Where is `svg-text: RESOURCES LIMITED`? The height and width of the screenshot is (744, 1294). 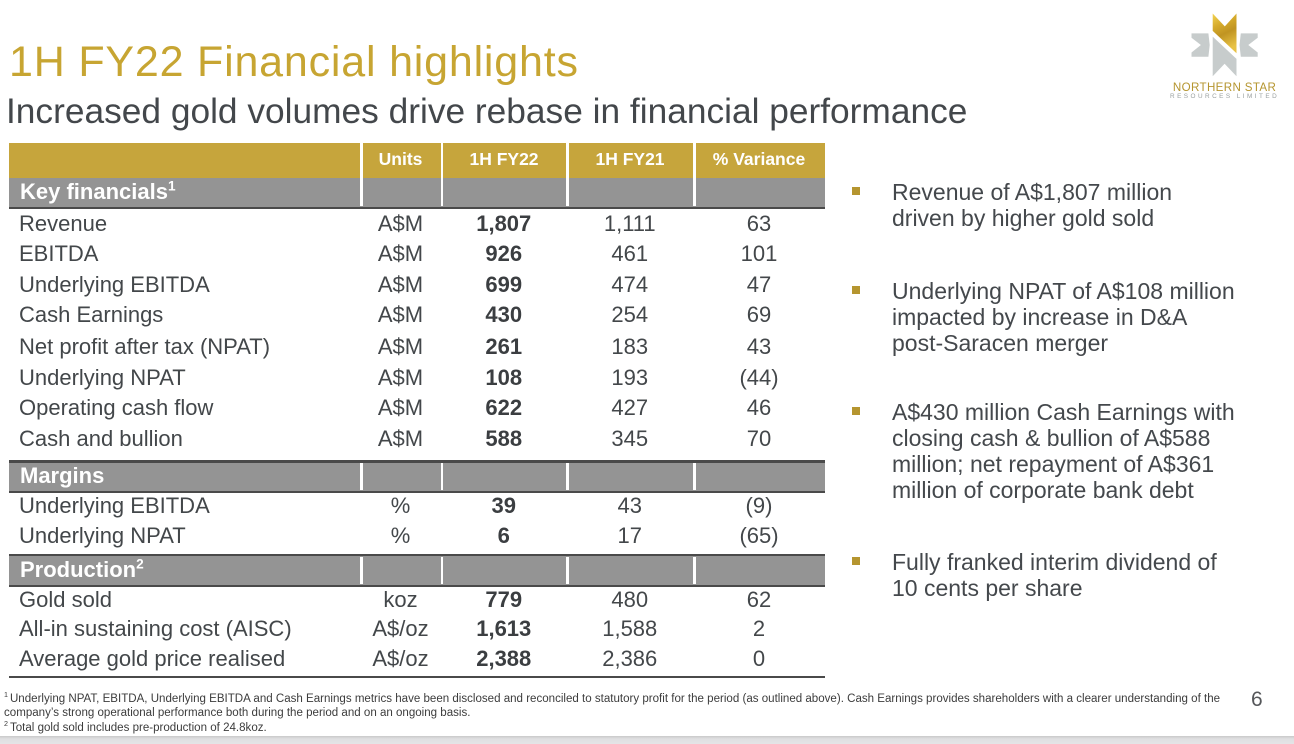
svg-text: RESOURCES LIMITED is located at coordinates (1224, 96).